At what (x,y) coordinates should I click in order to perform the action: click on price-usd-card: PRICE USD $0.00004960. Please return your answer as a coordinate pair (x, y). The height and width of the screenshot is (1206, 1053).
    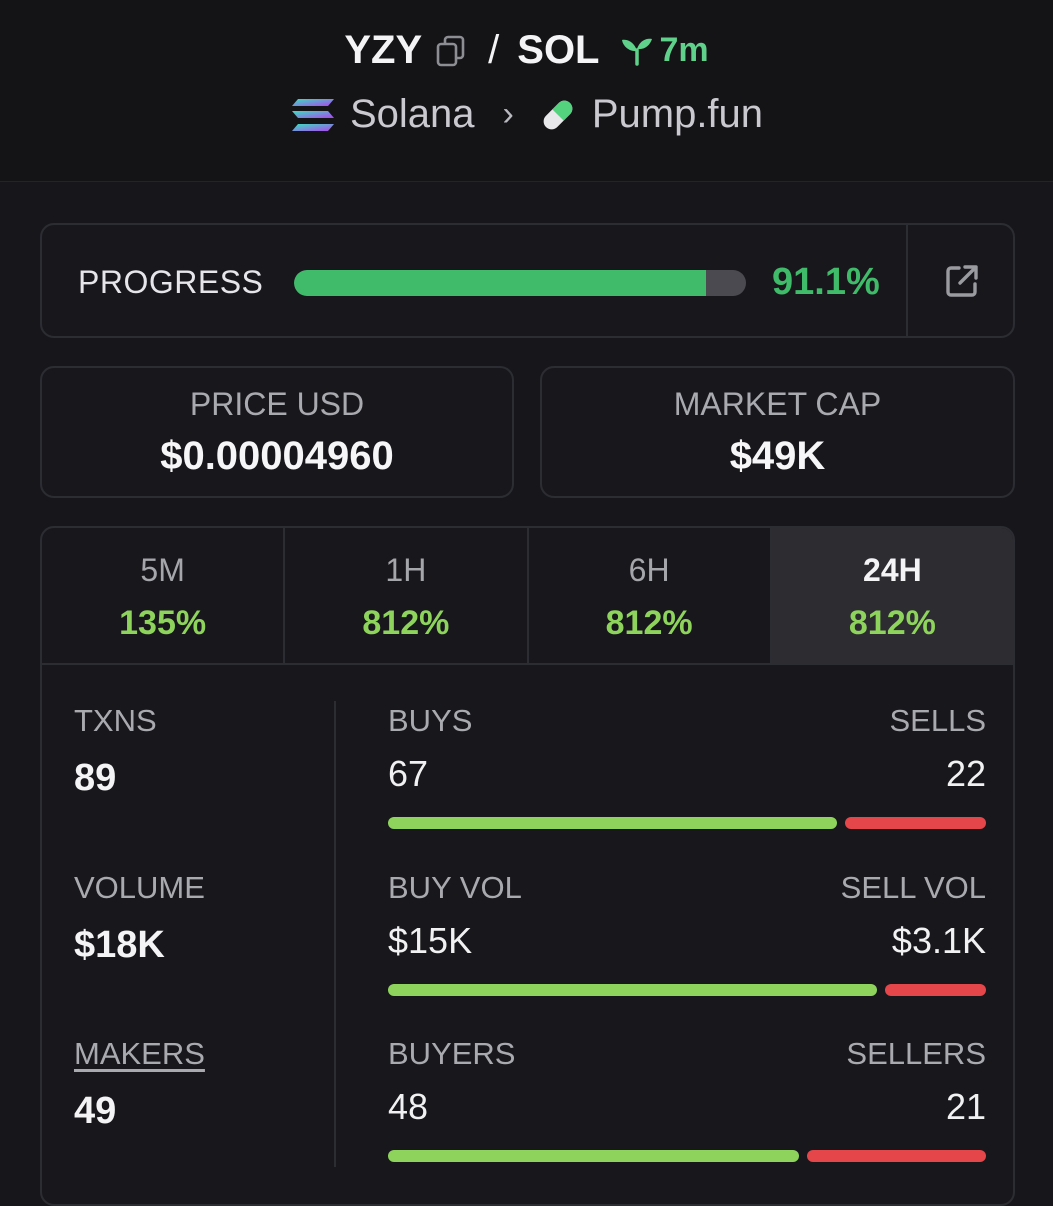
    Looking at the image, I should click on (277, 432).